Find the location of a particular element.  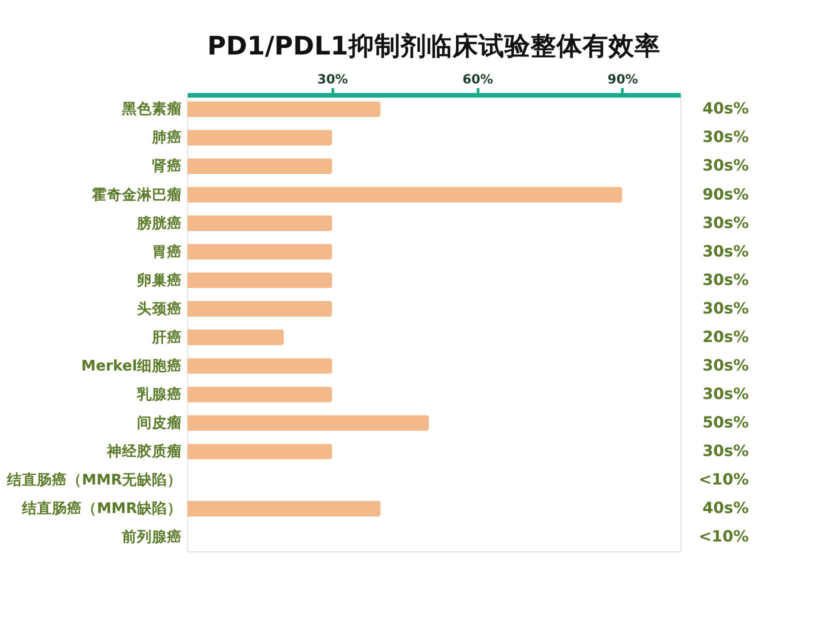

y-tick-label: 间皮瘤 is located at coordinates (159, 423).